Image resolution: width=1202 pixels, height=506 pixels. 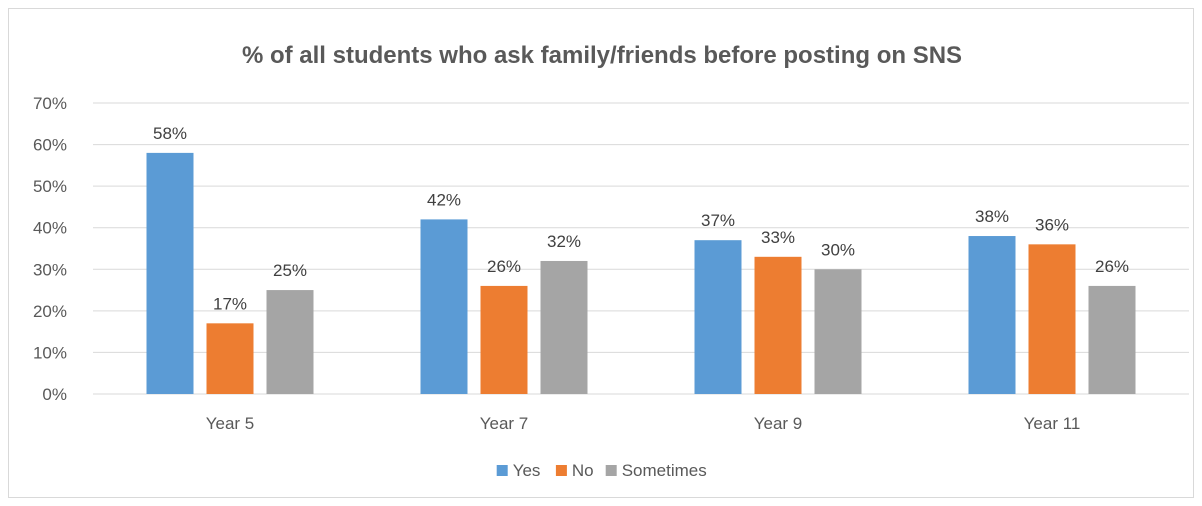 I want to click on legend-label: Sometimes, so click(x=664, y=470).